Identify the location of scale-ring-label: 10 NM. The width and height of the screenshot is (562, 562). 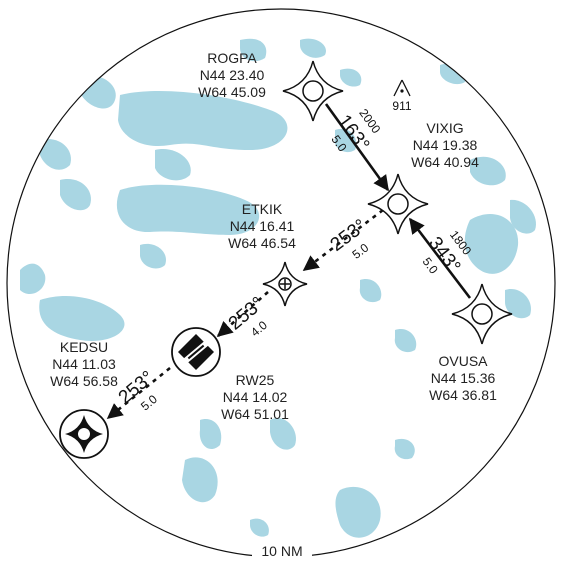
(281, 551).